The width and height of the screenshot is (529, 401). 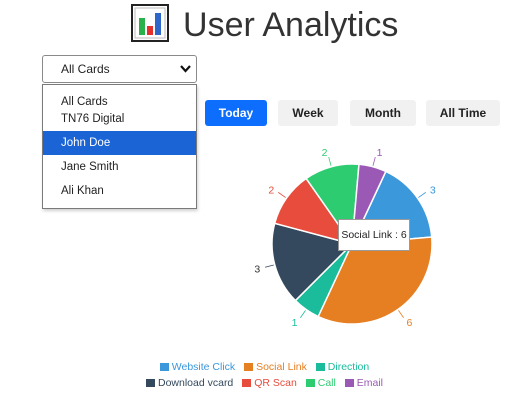 What do you see at coordinates (93, 119) in the screenshot?
I see `dropdown-option-tn76-digital: TN76 Digital` at bounding box center [93, 119].